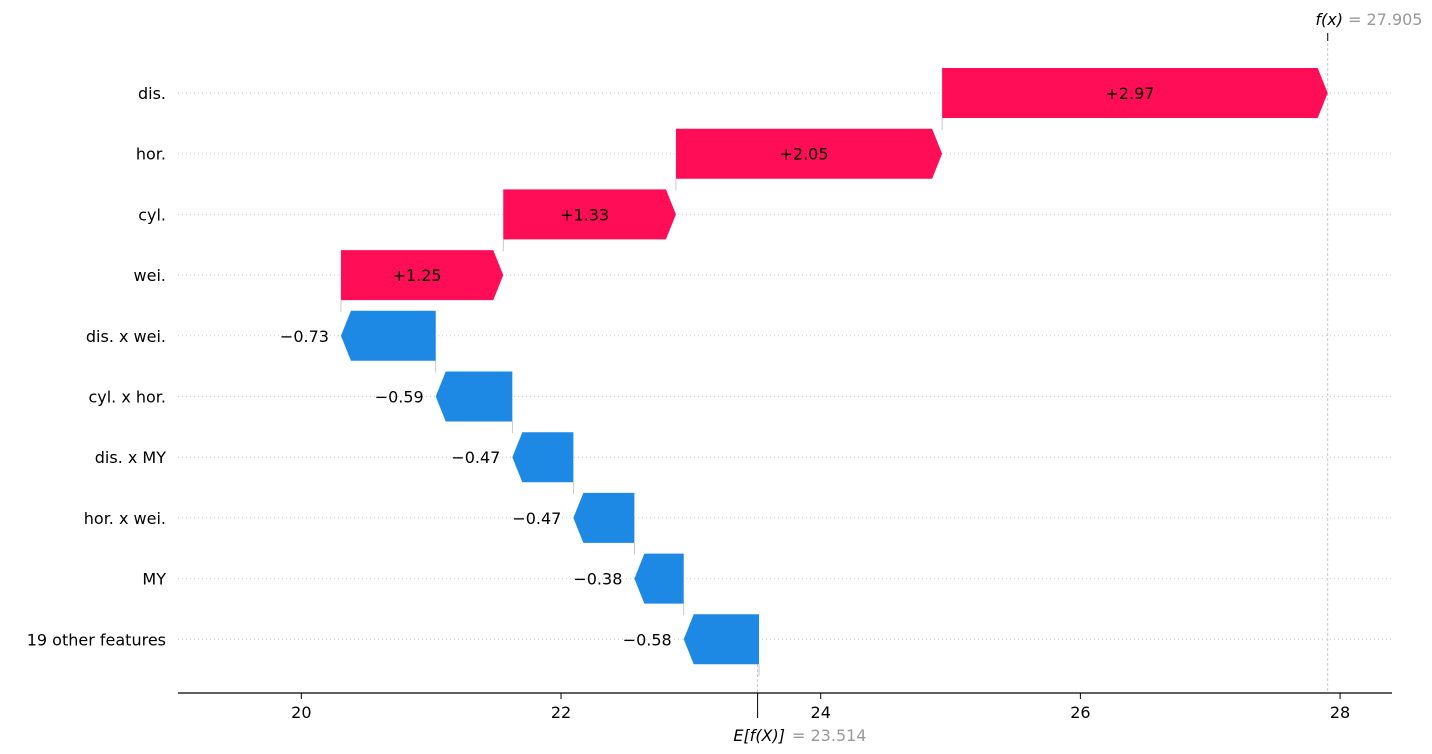 The width and height of the screenshot is (1432, 754). What do you see at coordinates (647, 639) in the screenshot?
I see `value-label: −0.58` at bounding box center [647, 639].